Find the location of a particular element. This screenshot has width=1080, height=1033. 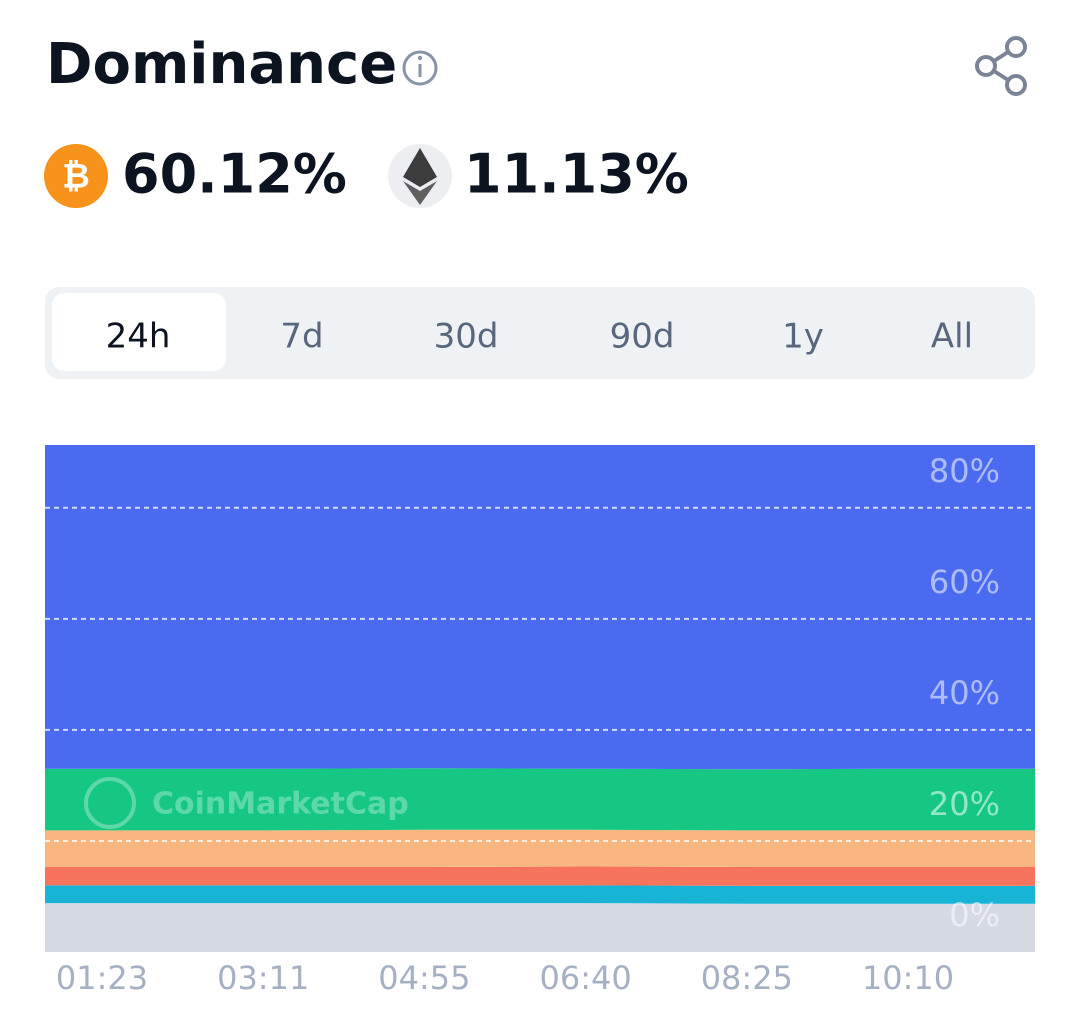

tab: 24h is located at coordinates (138, 337).